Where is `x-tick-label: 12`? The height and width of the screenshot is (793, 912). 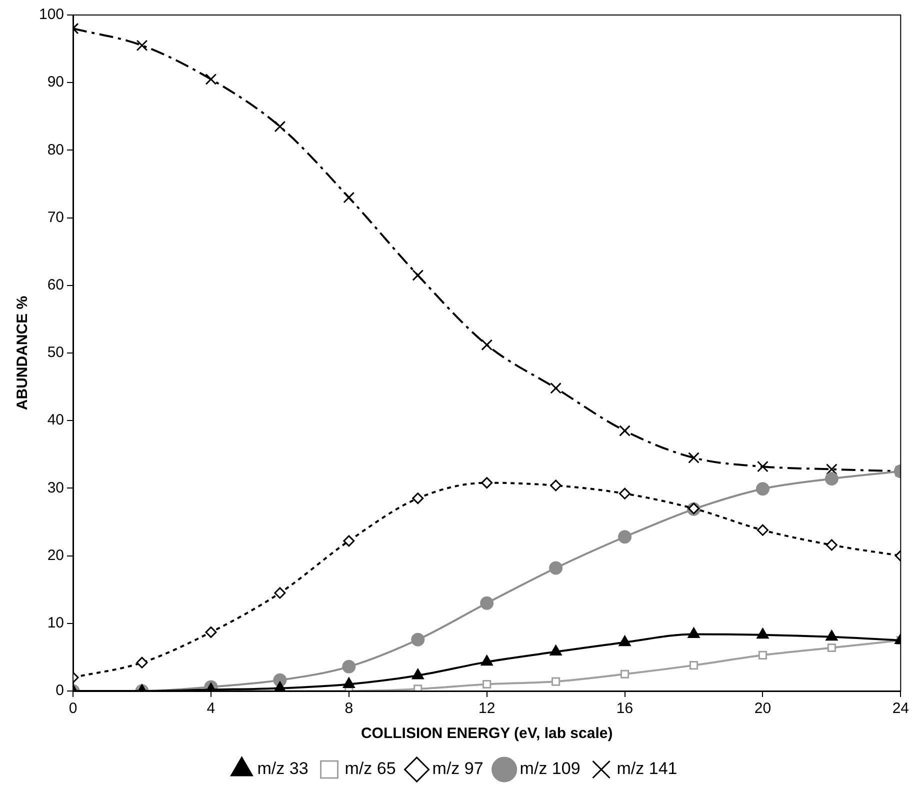 x-tick-label: 12 is located at coordinates (487, 709).